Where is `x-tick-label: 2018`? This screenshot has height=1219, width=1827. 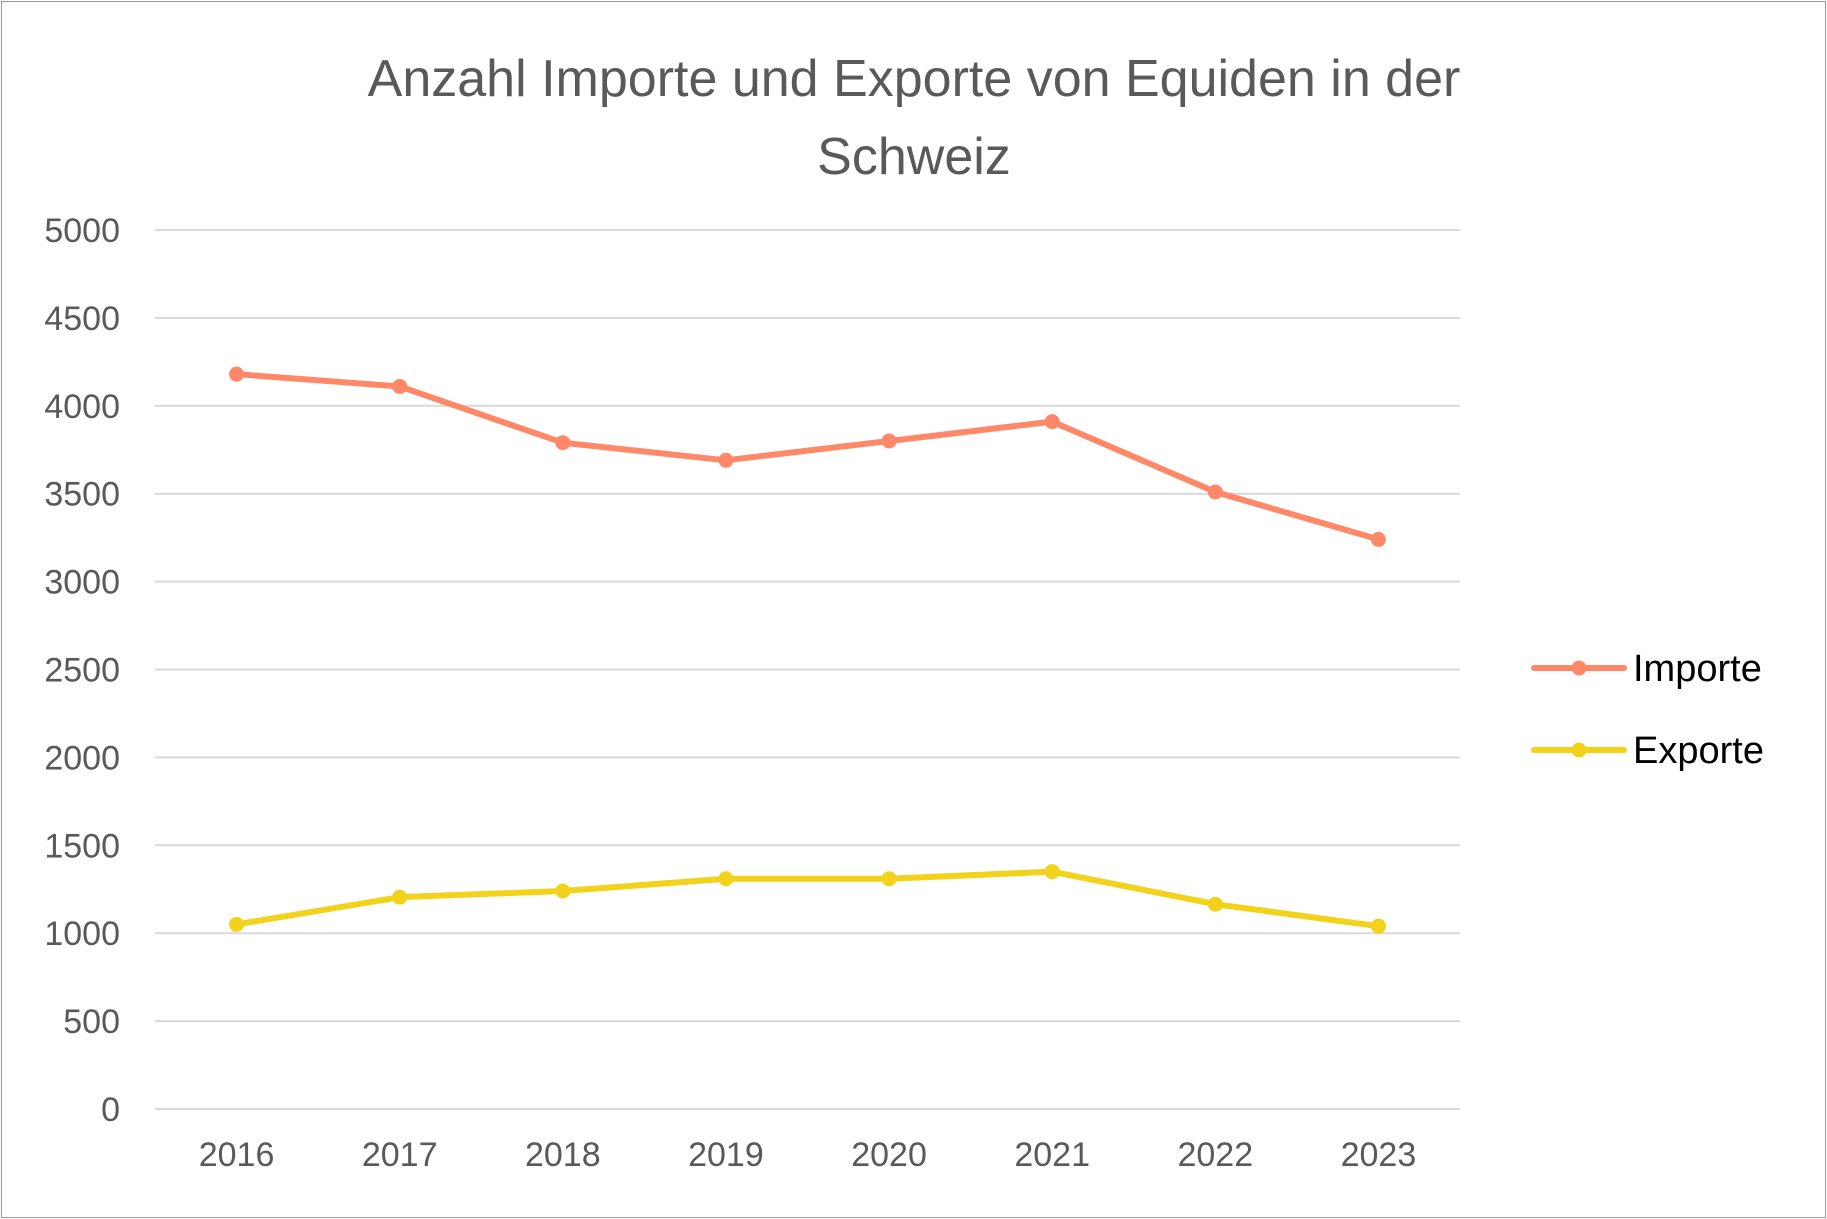
x-tick-label: 2018 is located at coordinates (563, 1155).